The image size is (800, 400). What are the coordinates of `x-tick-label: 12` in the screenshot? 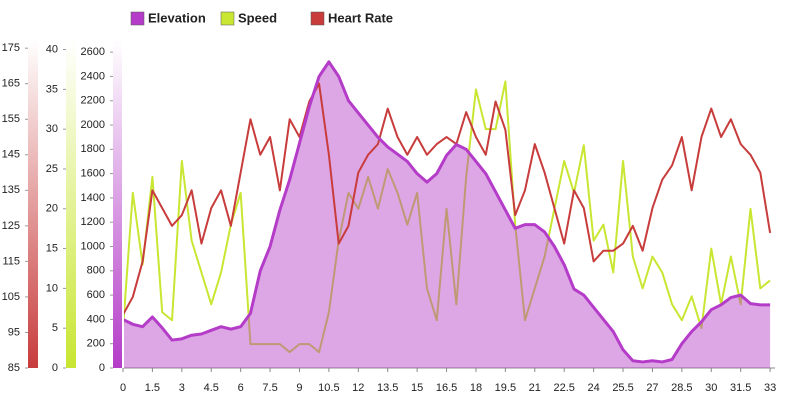 It's located at (358, 388).